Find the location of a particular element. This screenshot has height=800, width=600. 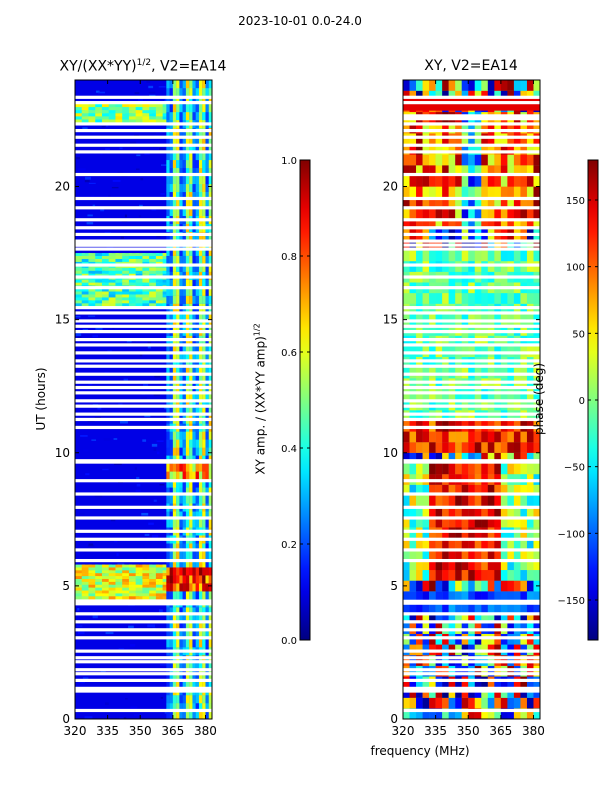

amplitude-y-tick-label: 0 is located at coordinates (66, 719).